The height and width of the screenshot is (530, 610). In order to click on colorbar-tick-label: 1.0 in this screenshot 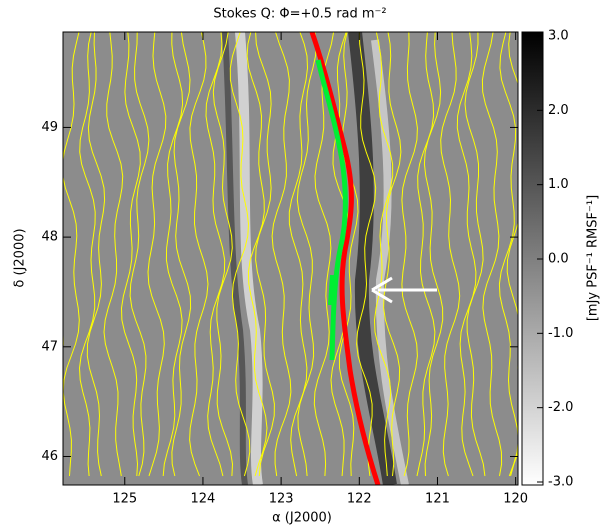, I will do `click(558, 184)`.